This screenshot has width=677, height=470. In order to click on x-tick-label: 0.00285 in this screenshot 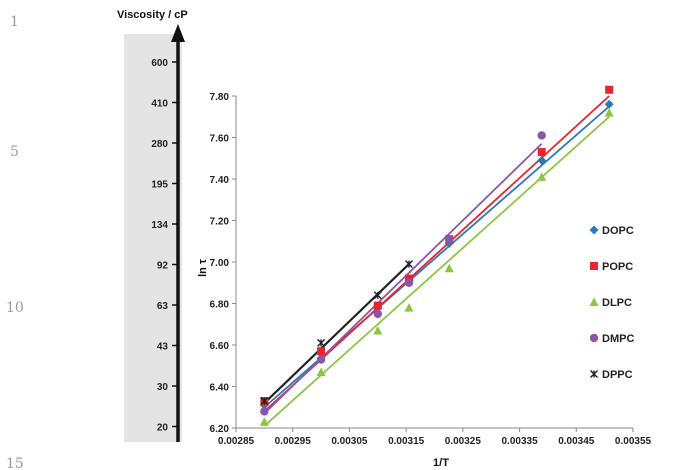, I will do `click(236, 441)`.